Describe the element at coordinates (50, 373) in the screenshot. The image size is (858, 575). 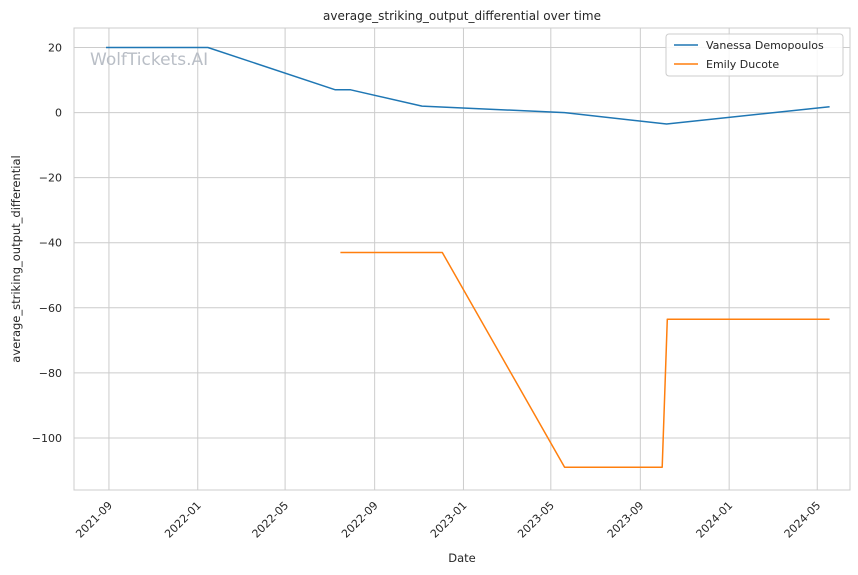
I see `y-tick-label: −80` at that location.